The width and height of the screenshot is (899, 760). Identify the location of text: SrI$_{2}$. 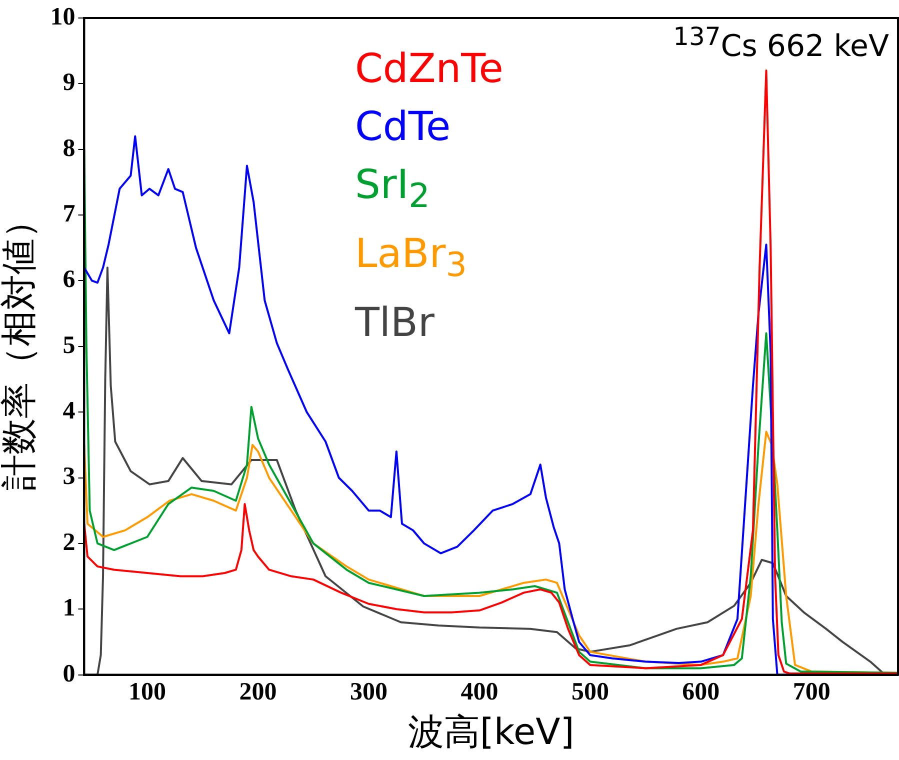
(393, 189).